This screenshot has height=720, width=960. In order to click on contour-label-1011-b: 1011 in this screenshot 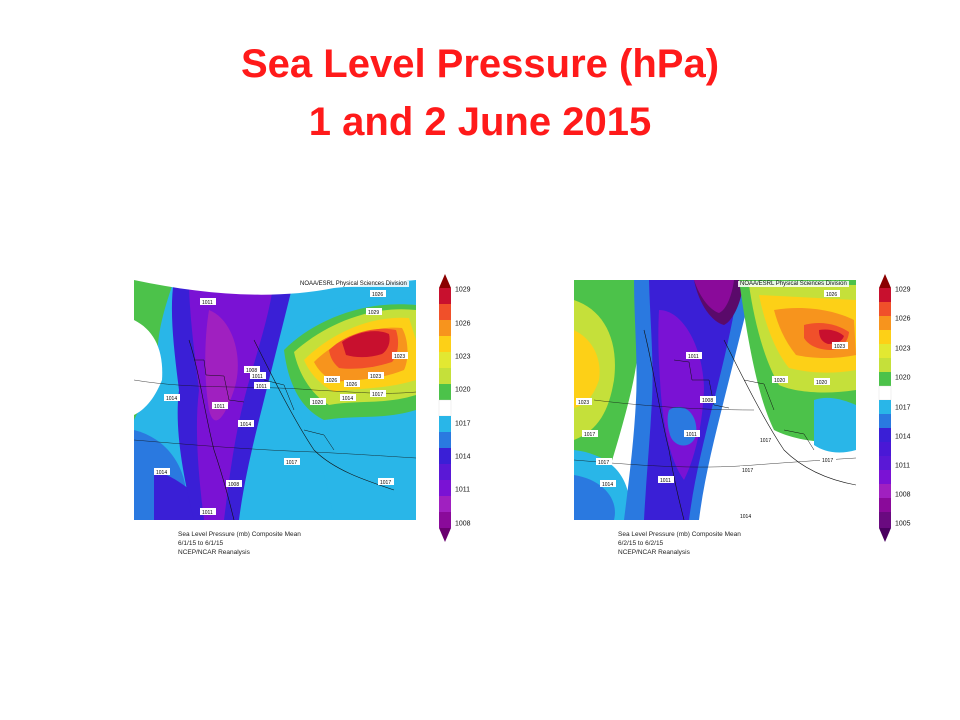, I will do `click(262, 386)`.